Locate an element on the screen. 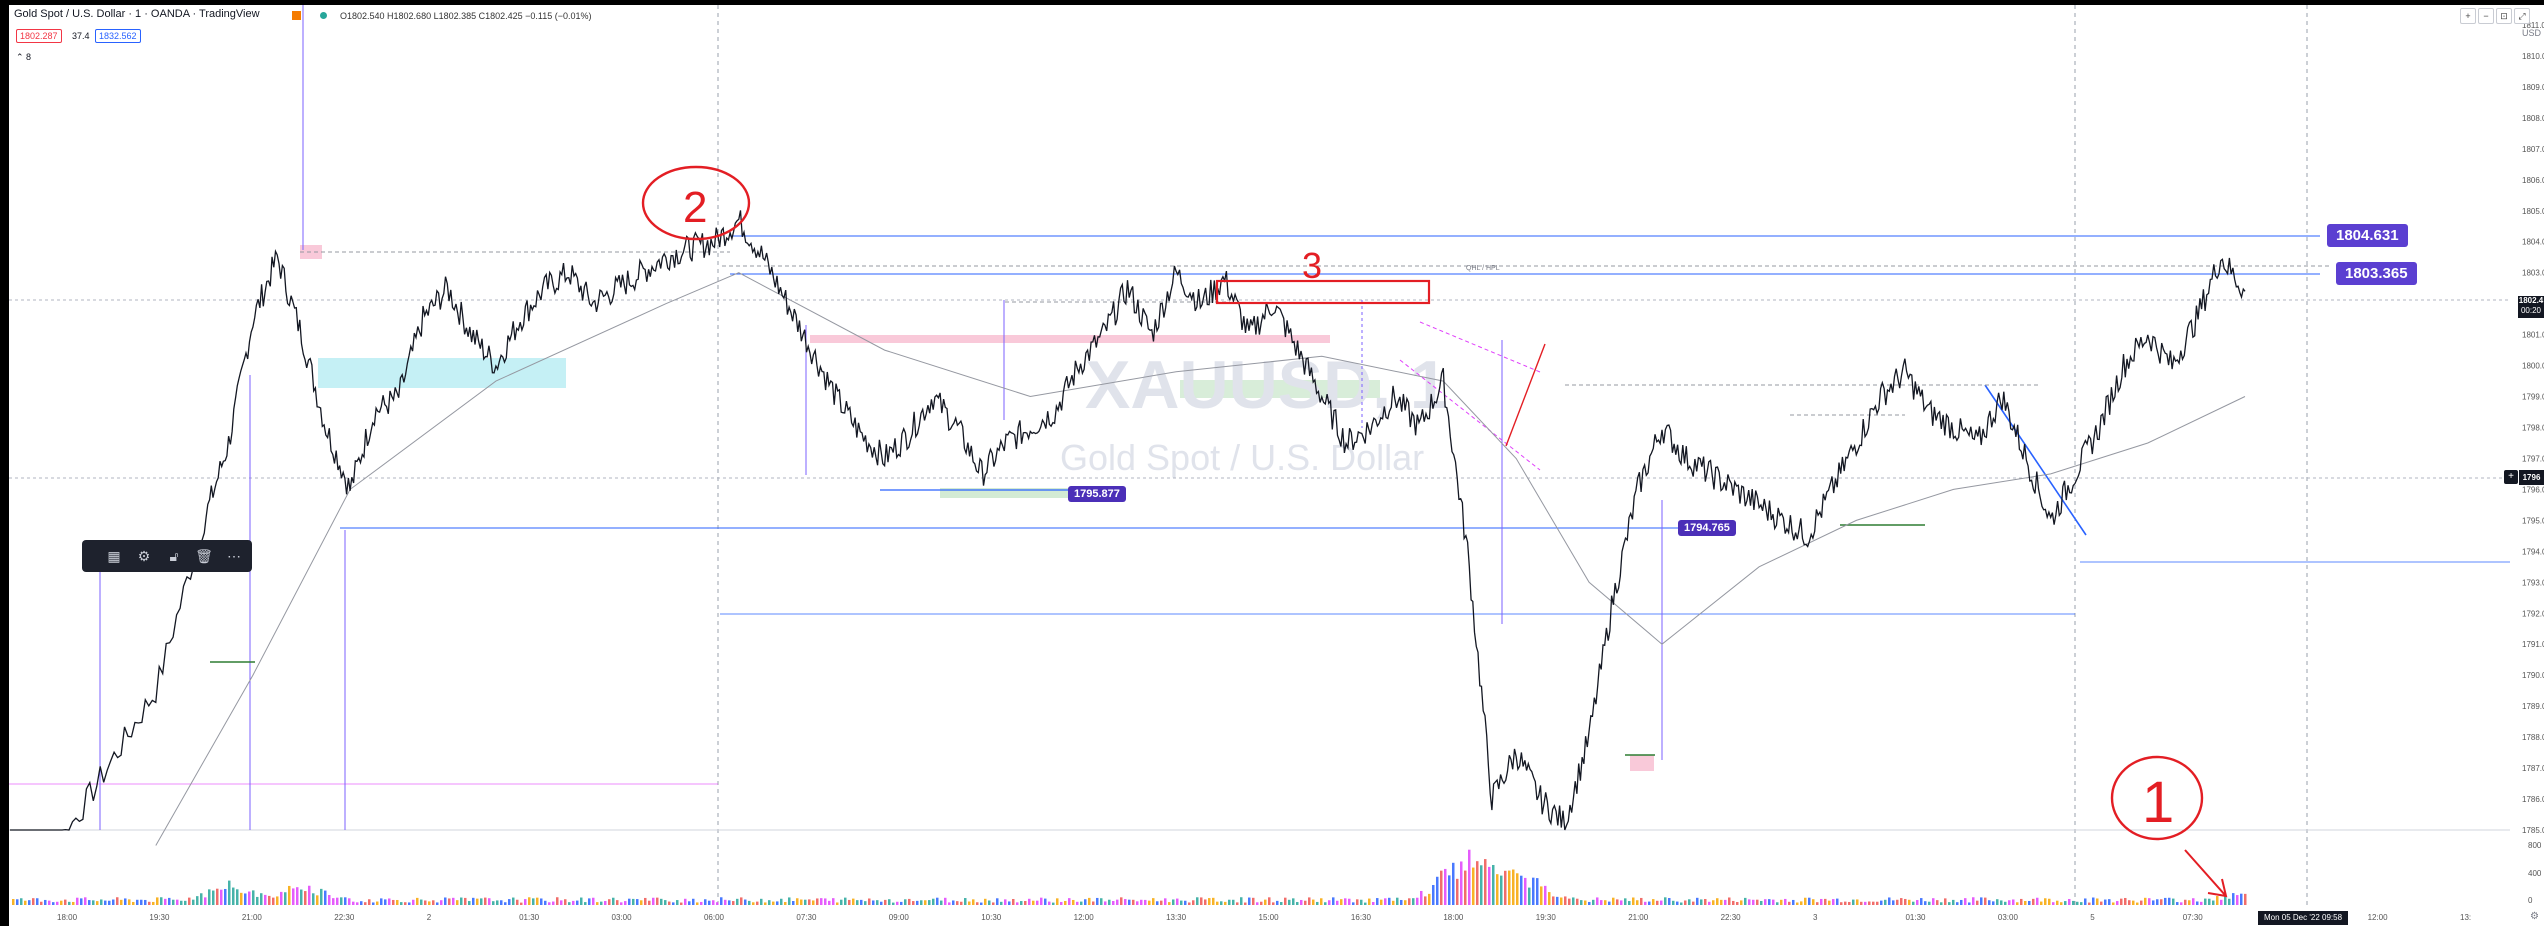 Image resolution: width=2544 pixels, height=926 pixels. price-tick-label: 1801.0 is located at coordinates (2533, 335).